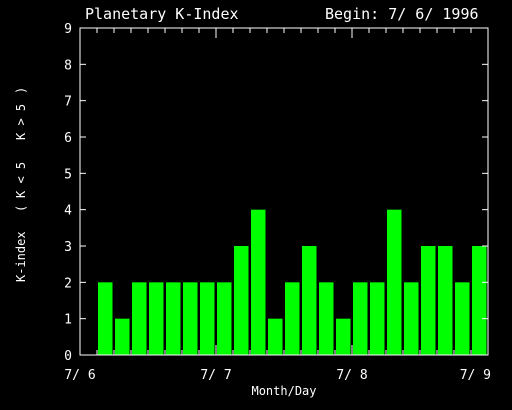  Describe the element at coordinates (402, 14) in the screenshot. I see `begin-date-label: Begin: 7/ 6/ 1996` at that location.